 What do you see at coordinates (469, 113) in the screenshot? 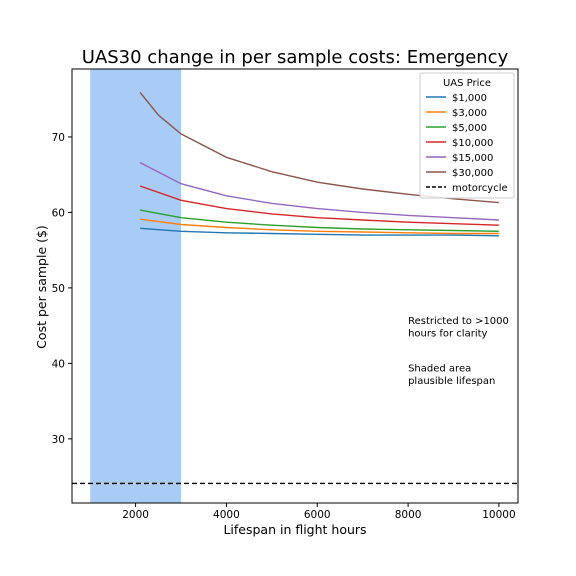
I see `legend-label: $3,000` at bounding box center [469, 113].